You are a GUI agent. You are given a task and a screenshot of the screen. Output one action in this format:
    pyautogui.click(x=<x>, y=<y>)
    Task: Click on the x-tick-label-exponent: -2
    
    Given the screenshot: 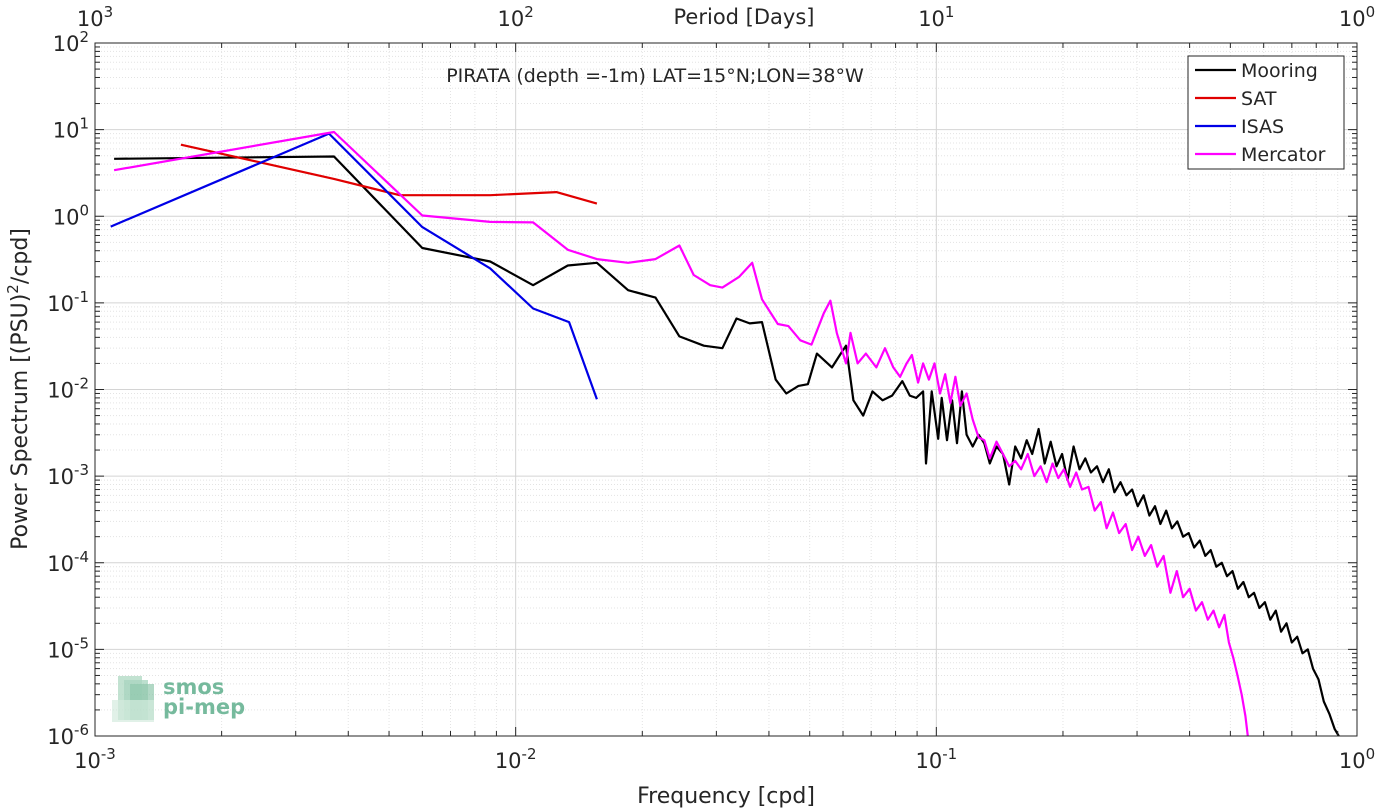 What is the action you would take?
    pyautogui.click(x=529, y=754)
    